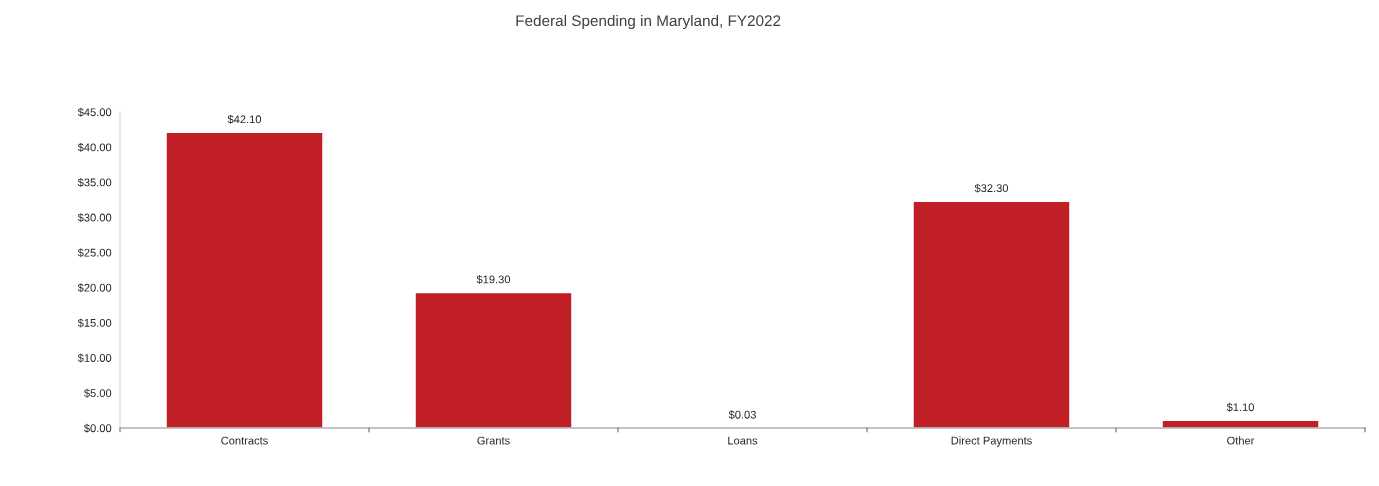 The width and height of the screenshot is (1379, 486). What do you see at coordinates (991, 441) in the screenshot?
I see `x-tick-label: Direct Payments` at bounding box center [991, 441].